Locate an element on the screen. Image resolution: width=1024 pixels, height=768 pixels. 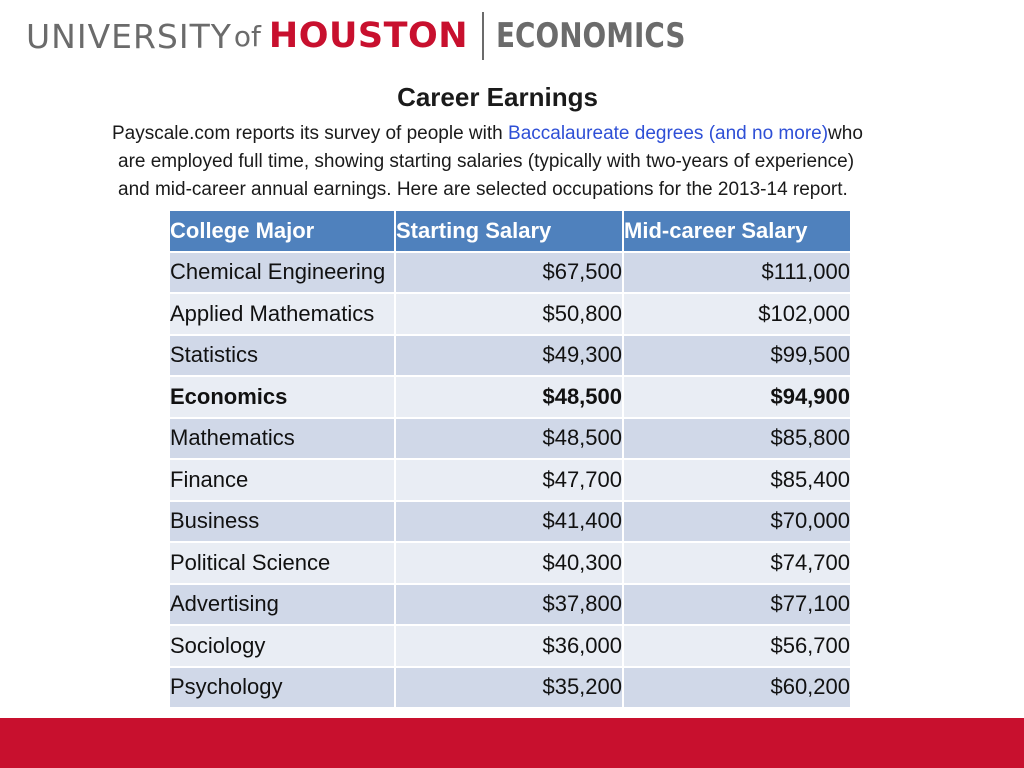
cell-starting-salary: $41,400 is located at coordinates (509, 521).